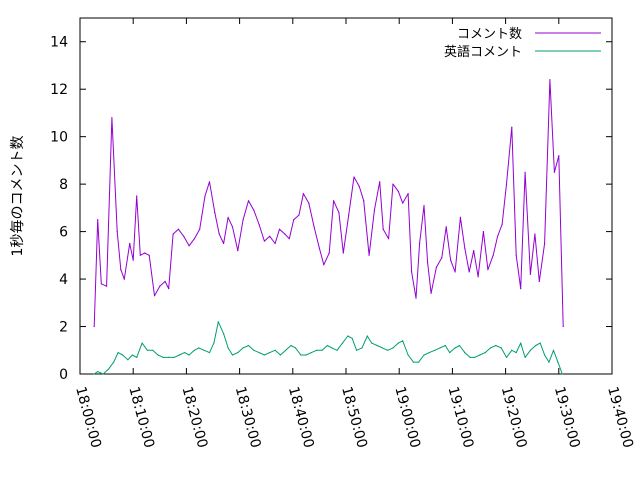 Image resolution: width=640 pixels, height=480 pixels. What do you see at coordinates (141, 417) in the screenshot?
I see `x-tick-label: 18:10:00` at bounding box center [141, 417].